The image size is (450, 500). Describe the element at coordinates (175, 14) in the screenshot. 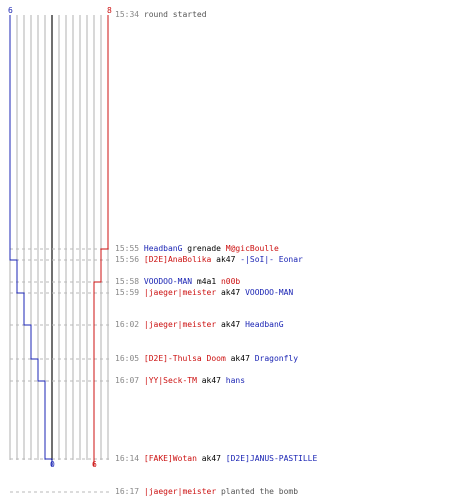

I see `event-text: round started` at that location.